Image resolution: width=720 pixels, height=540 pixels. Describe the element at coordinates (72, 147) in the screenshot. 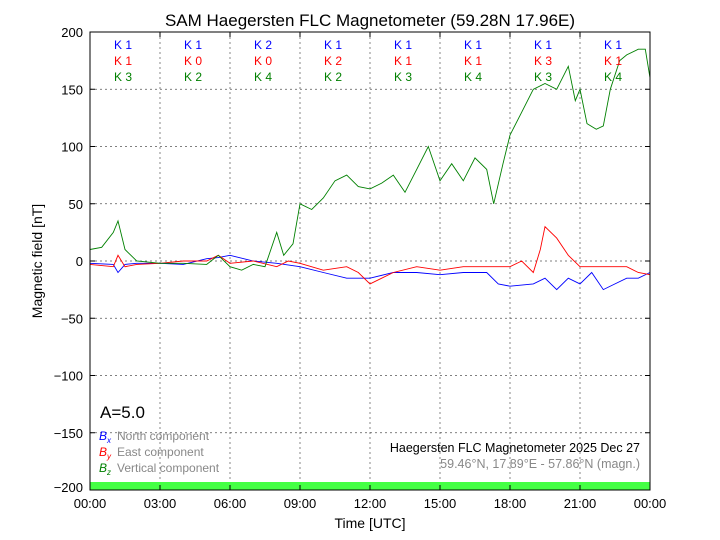

I see `y-tick-label: 100` at that location.